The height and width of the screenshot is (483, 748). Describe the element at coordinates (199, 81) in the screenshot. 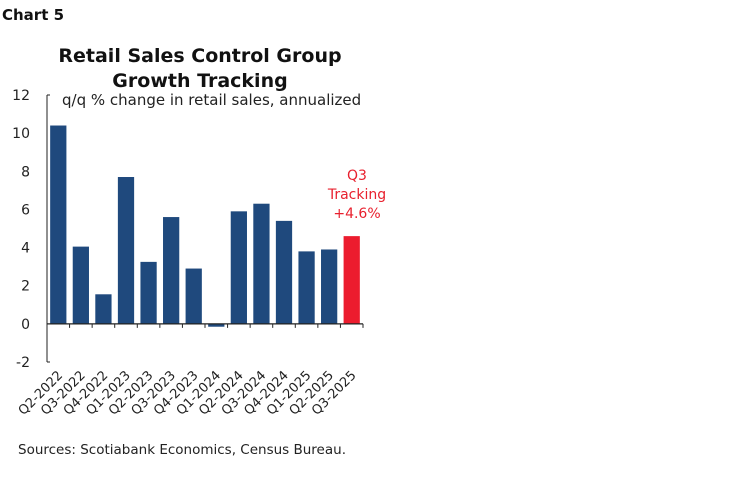

I see `chart-title-line-2: Growth Tracking` at that location.